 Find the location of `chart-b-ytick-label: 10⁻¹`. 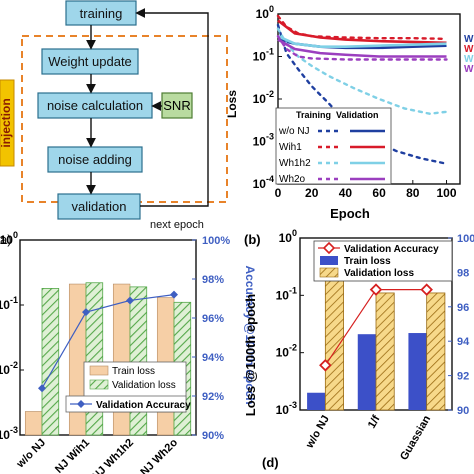

chart-b-ytick-label: 10⁻¹ is located at coordinates (263, 55).